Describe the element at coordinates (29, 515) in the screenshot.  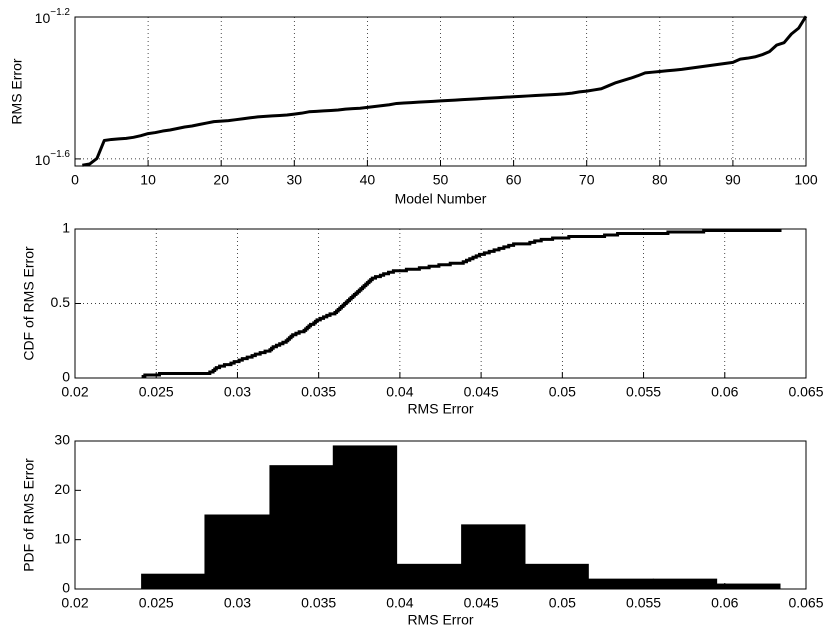
I see `y-axis-label: PDF of RMS Error` at that location.